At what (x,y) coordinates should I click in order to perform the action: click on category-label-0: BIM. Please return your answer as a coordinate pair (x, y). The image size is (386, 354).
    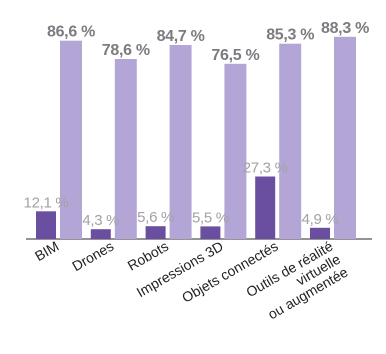
    Looking at the image, I should click on (47, 251).